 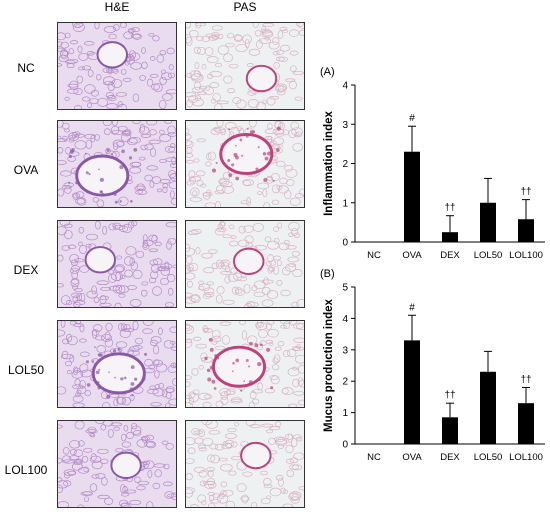 What do you see at coordinates (117, 66) in the screenshot?
I see `he-micrograph-nc` at bounding box center [117, 66].